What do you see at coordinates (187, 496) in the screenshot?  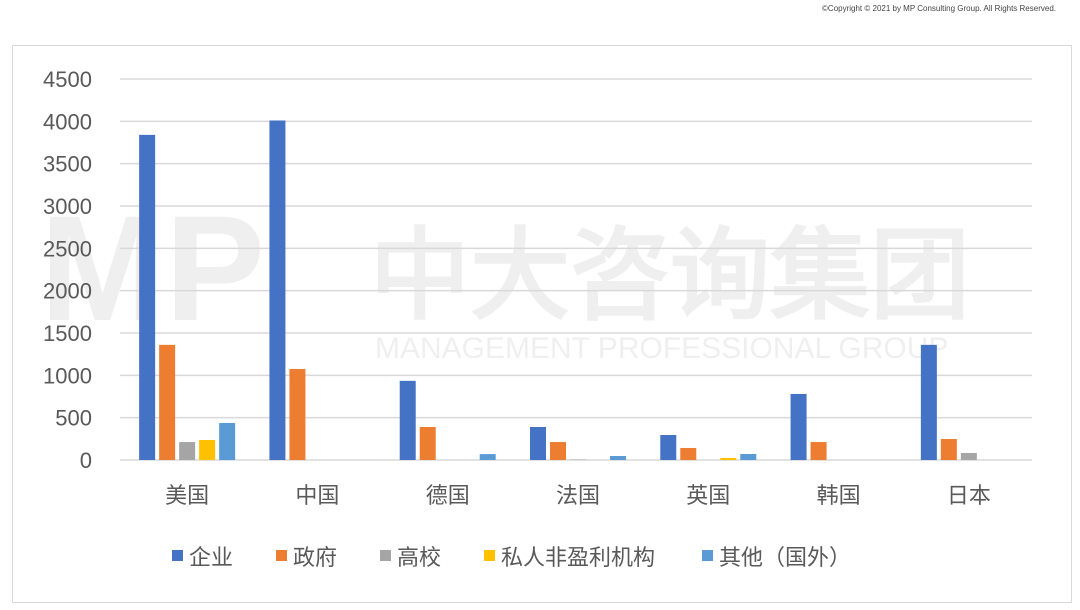 I see `x-tick-label: 美国` at bounding box center [187, 496].